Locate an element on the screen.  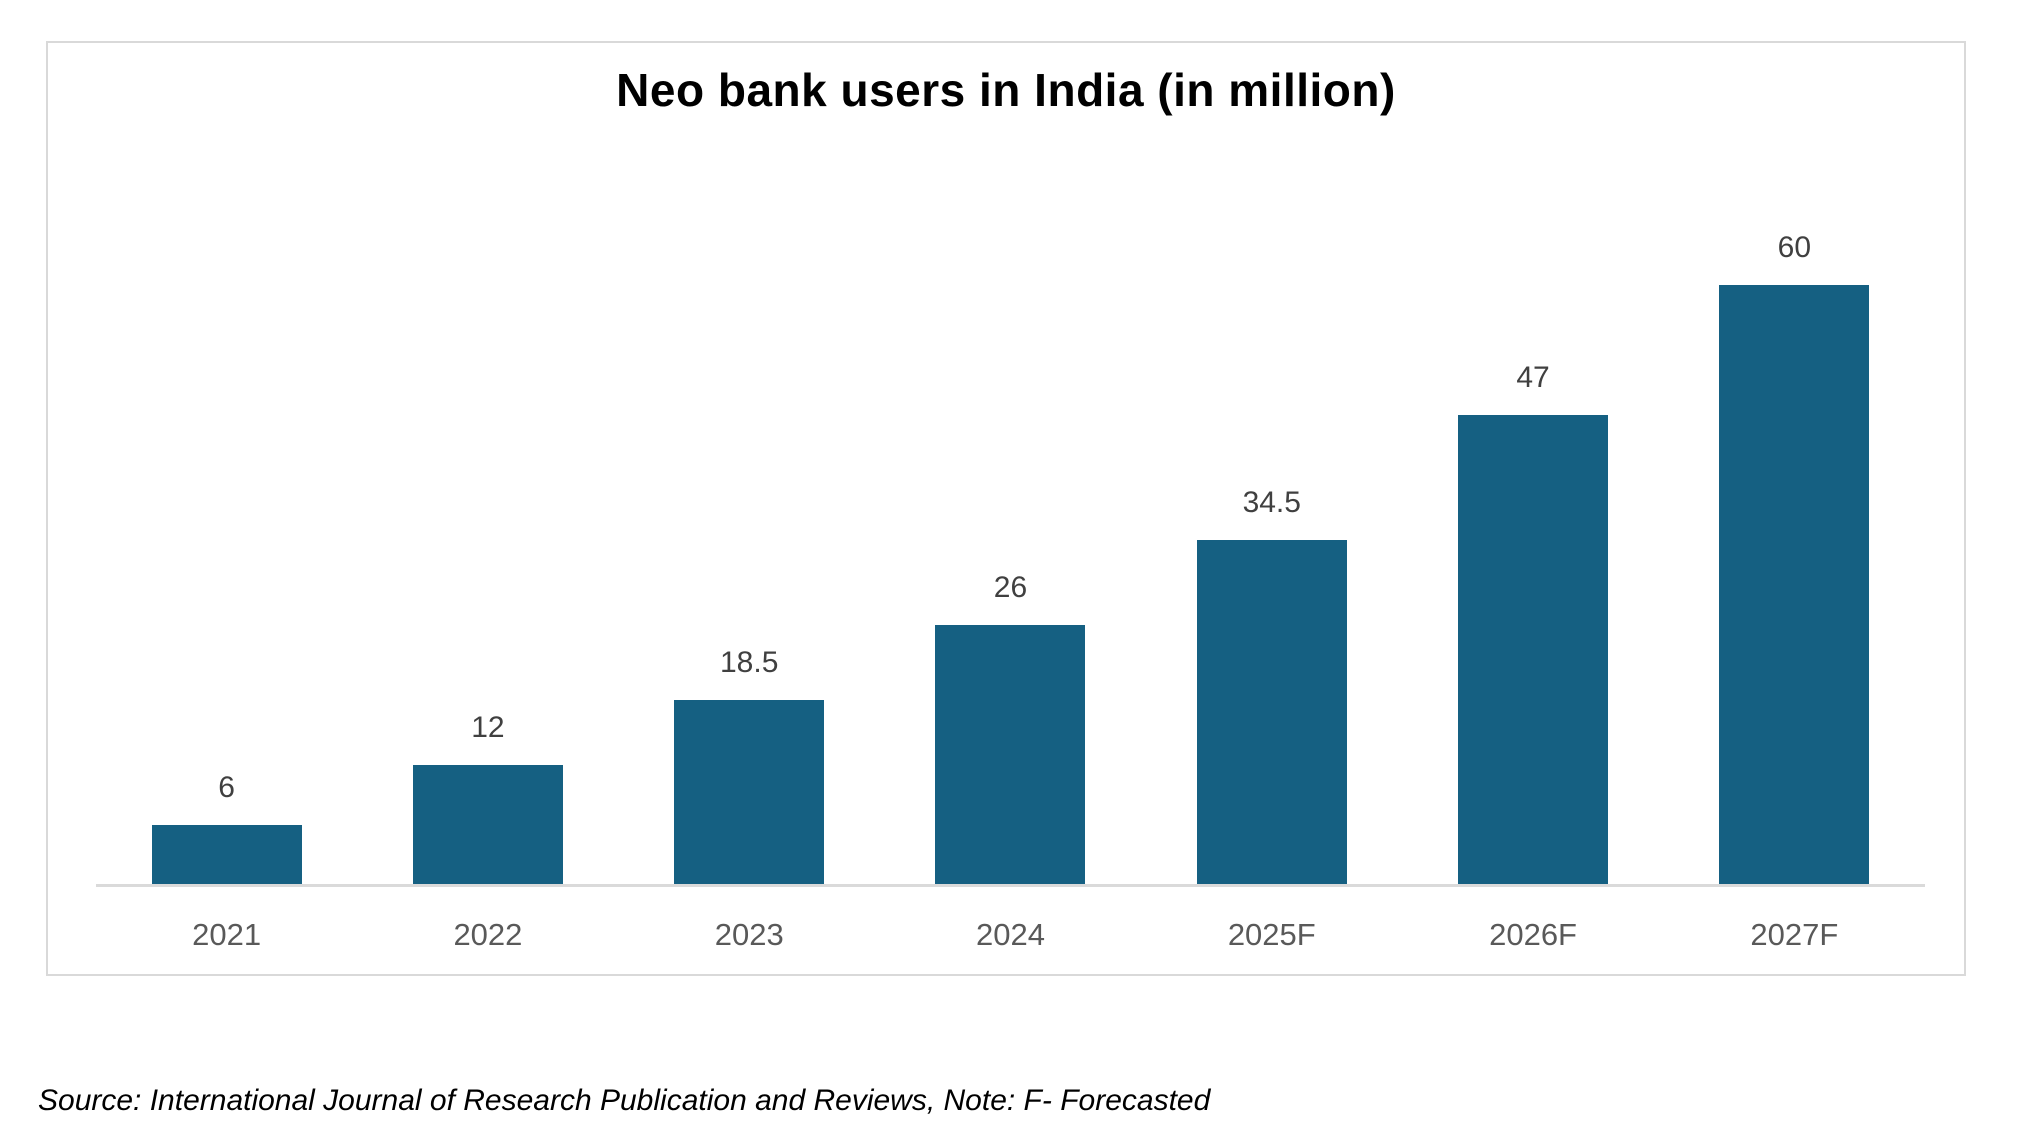
bar-group: 60 is located at coordinates (1794, 464).